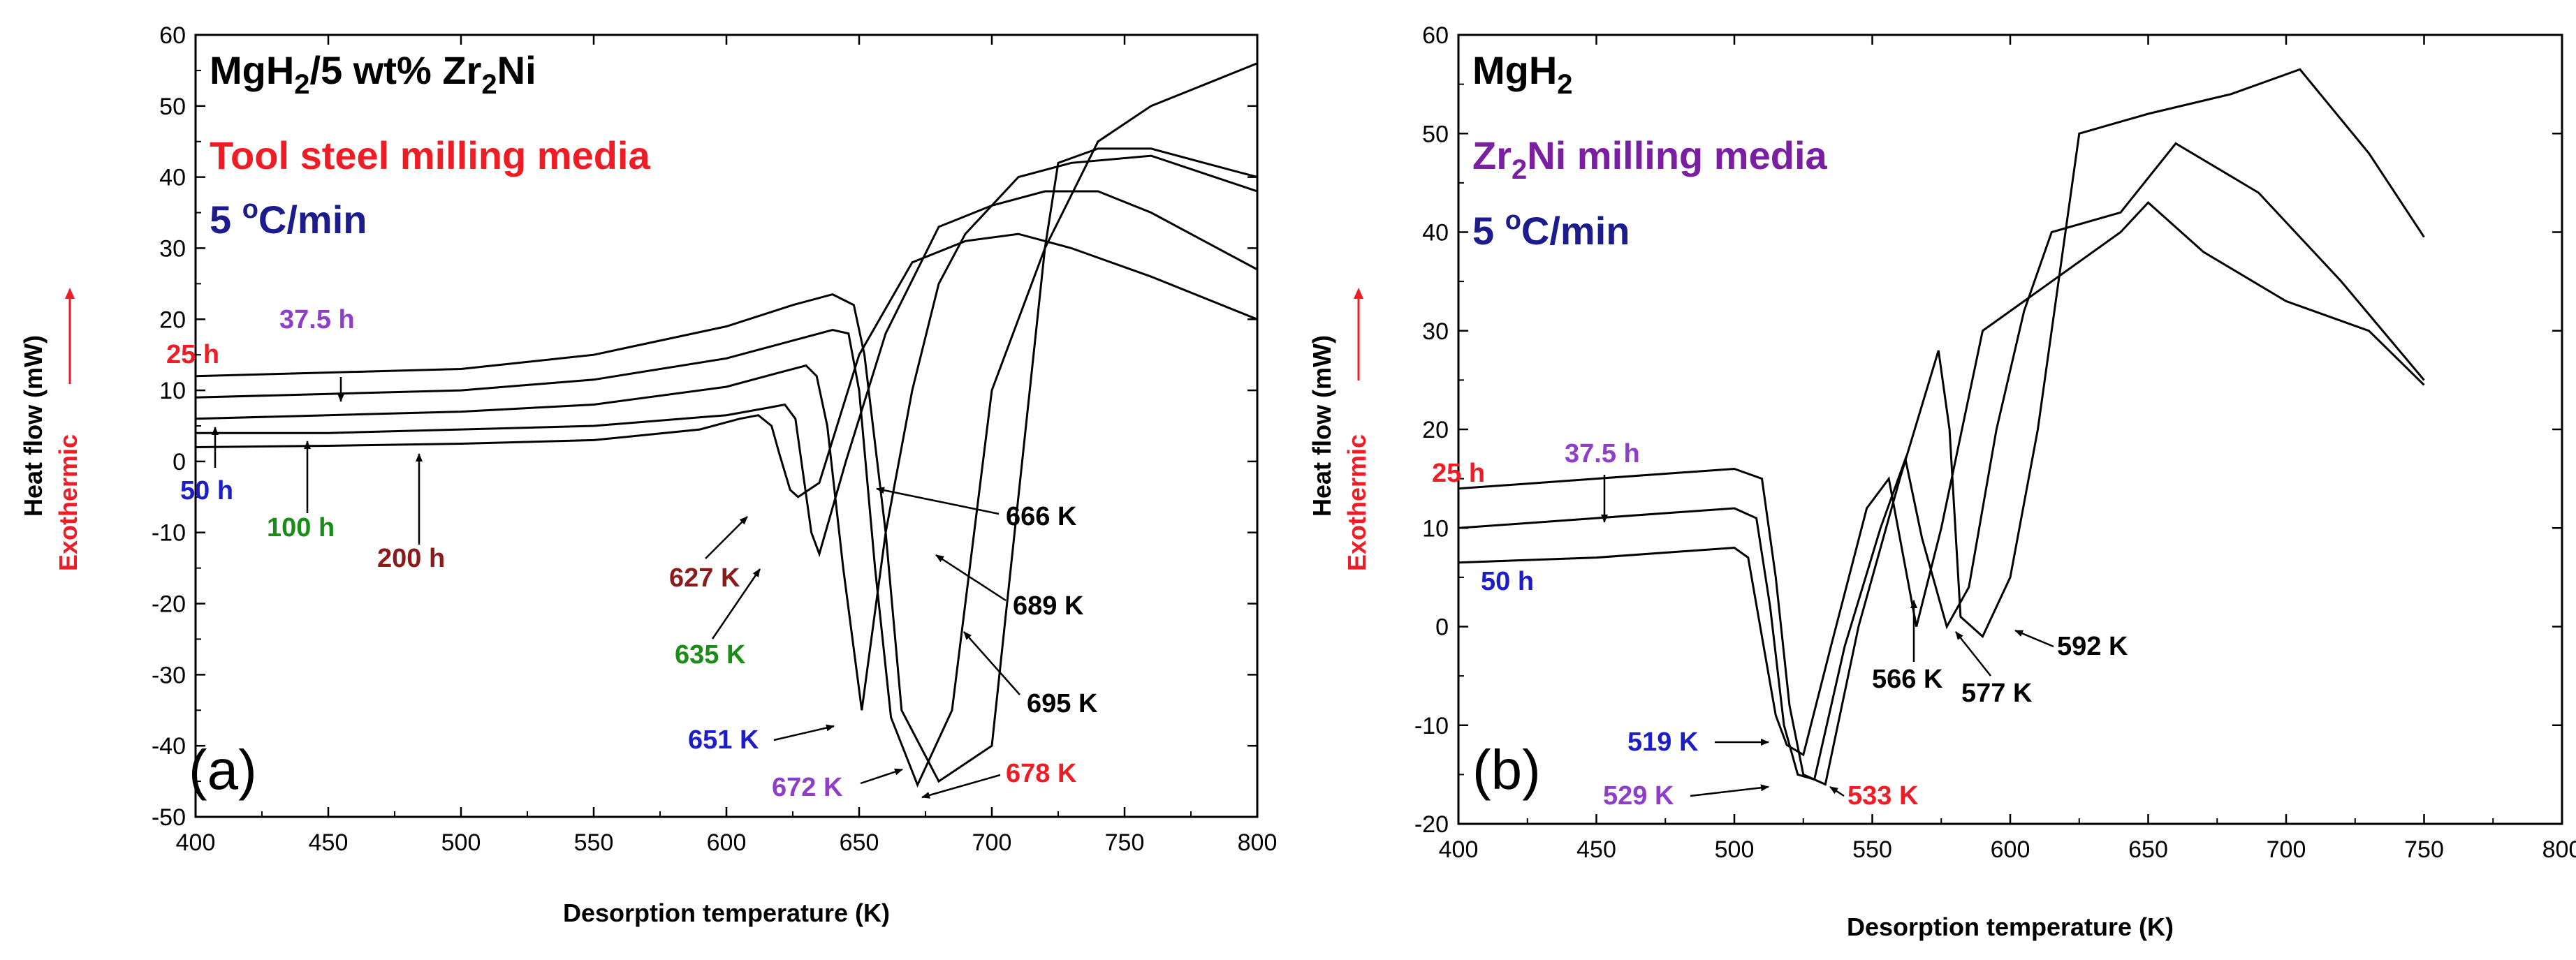 This screenshot has height=960, width=2576. Describe the element at coordinates (736, 604) in the screenshot. I see `arrow-635k-a` at that location.